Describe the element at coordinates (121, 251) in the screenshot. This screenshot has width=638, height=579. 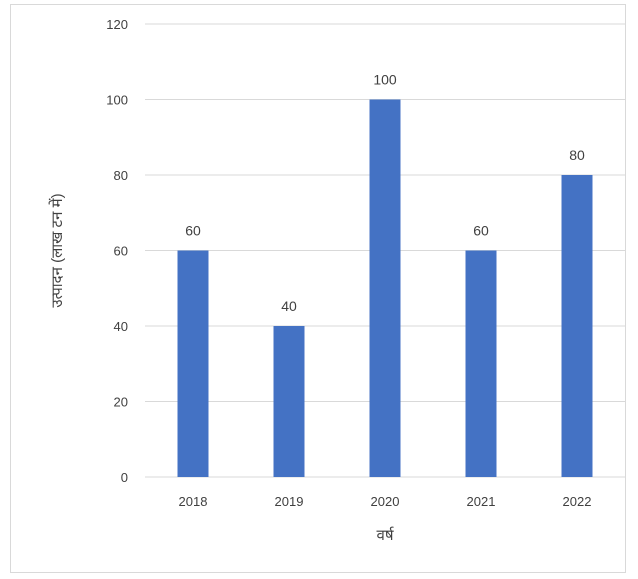
I see `y-tick-label: 60` at that location.